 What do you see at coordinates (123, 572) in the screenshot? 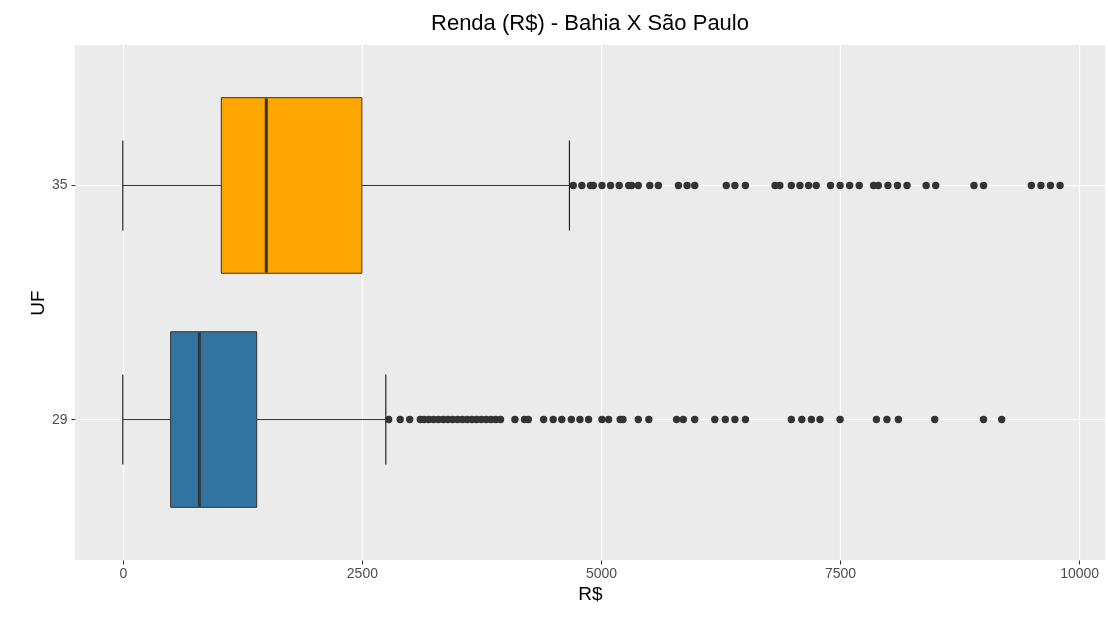
I see `x-tick-label: 0` at bounding box center [123, 572].